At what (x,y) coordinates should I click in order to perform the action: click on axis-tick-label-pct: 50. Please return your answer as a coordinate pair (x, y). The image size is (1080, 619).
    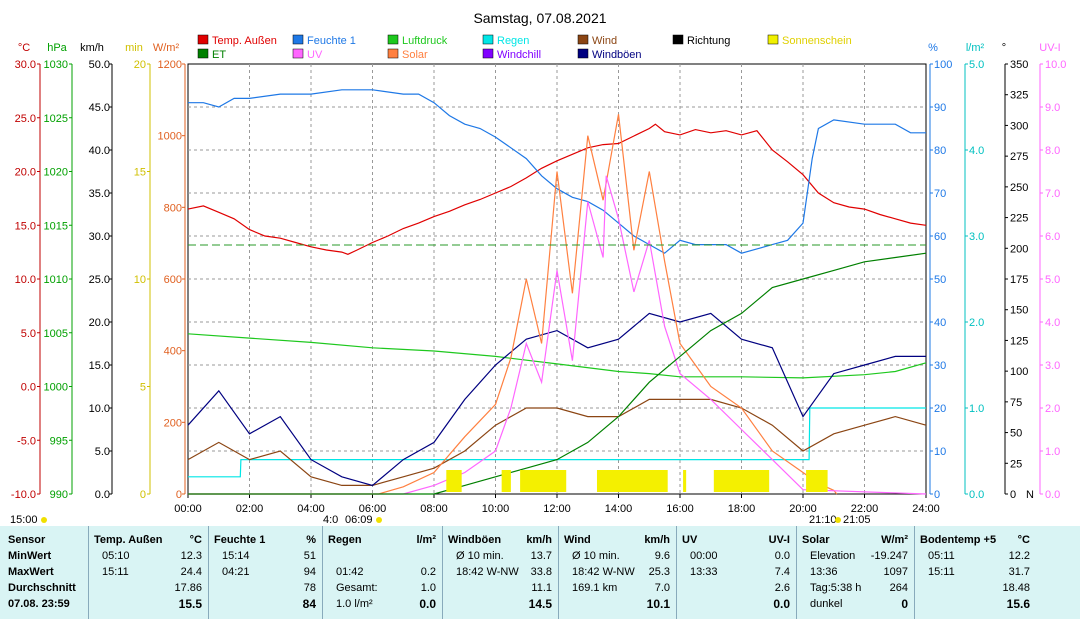
    Looking at the image, I should click on (940, 280).